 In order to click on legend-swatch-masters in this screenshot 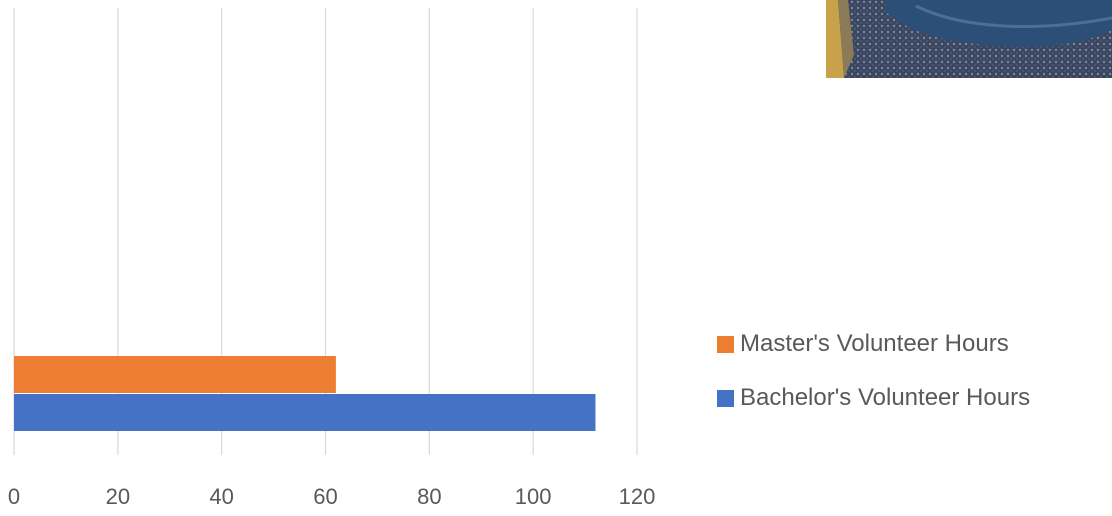, I will do `click(725, 344)`.